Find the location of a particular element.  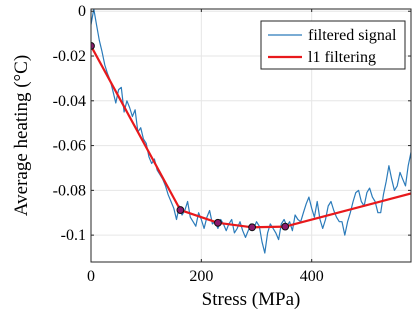

y-tick-label: 0 is located at coordinates (82, 11).